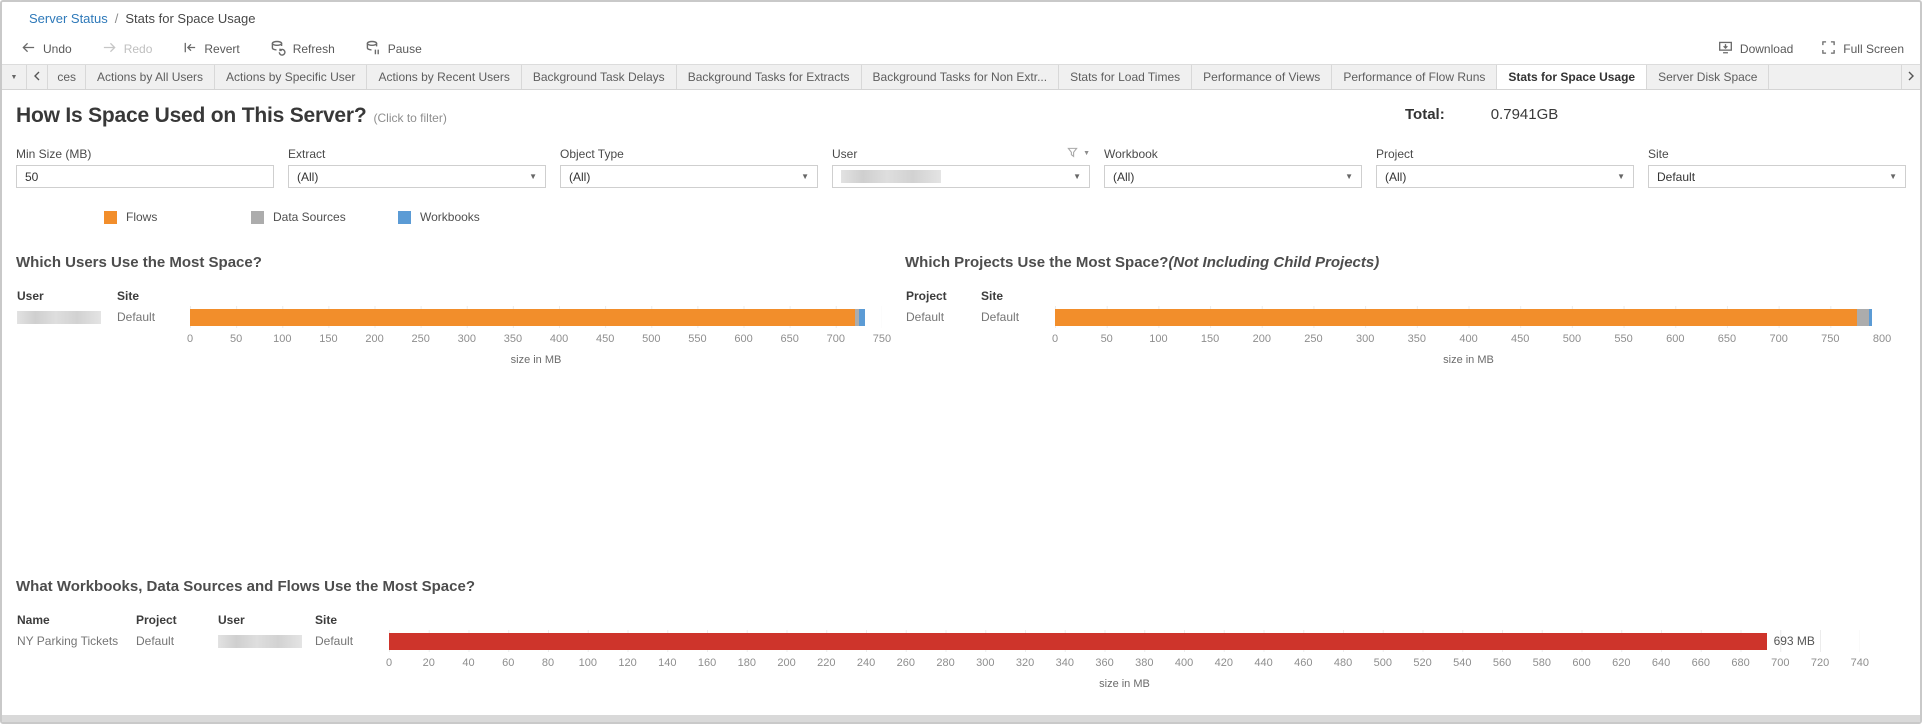  Describe the element at coordinates (109, 49) in the screenshot. I see `redo-icon` at that location.